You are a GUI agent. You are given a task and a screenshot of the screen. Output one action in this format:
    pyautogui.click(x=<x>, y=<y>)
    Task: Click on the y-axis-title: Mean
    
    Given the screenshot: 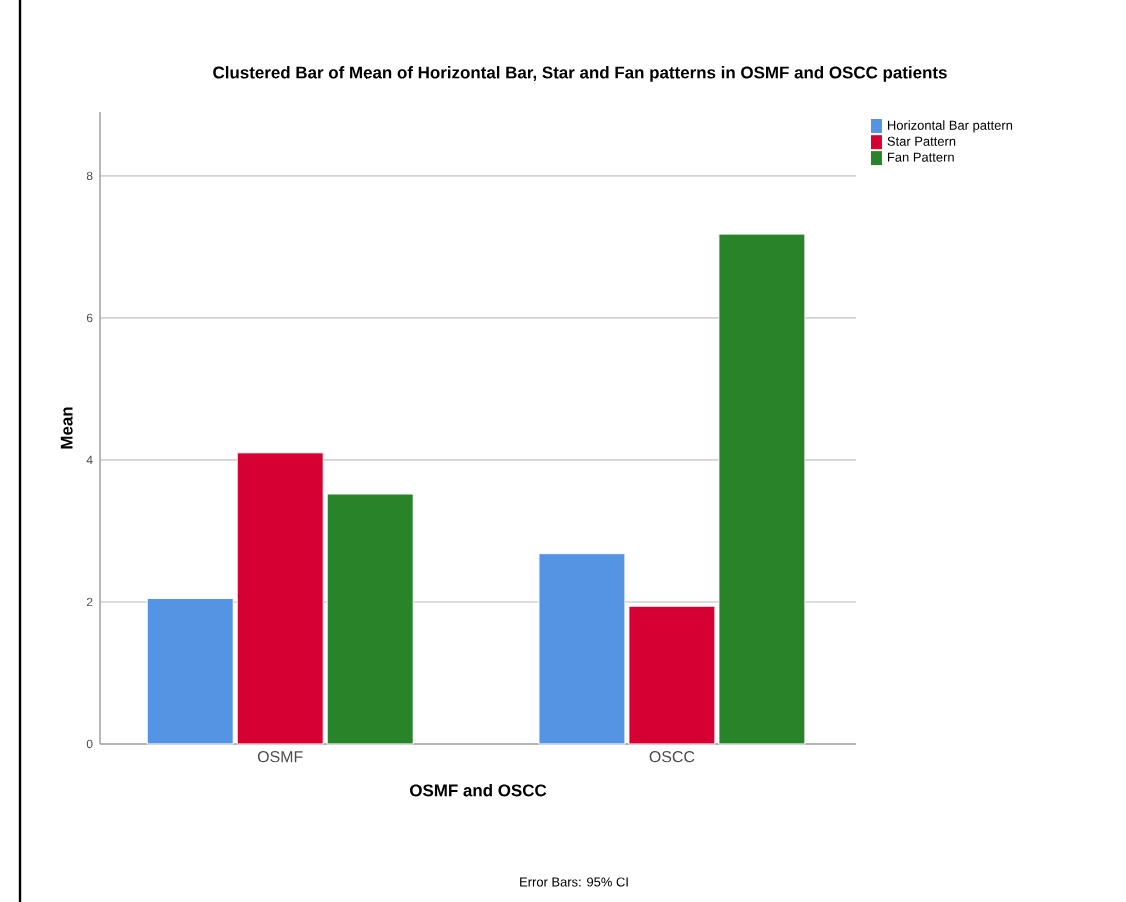 What is the action you would take?
    pyautogui.click(x=66, y=428)
    